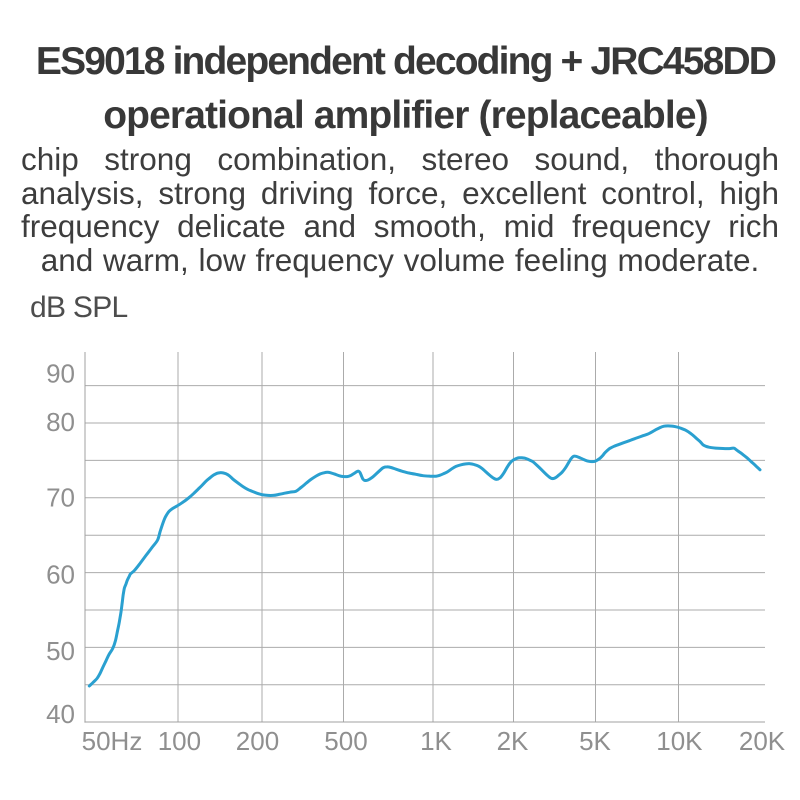 Image resolution: width=800 pixels, height=800 pixels. What do you see at coordinates (762, 741) in the screenshot?
I see `svg-text: 20K` at bounding box center [762, 741].